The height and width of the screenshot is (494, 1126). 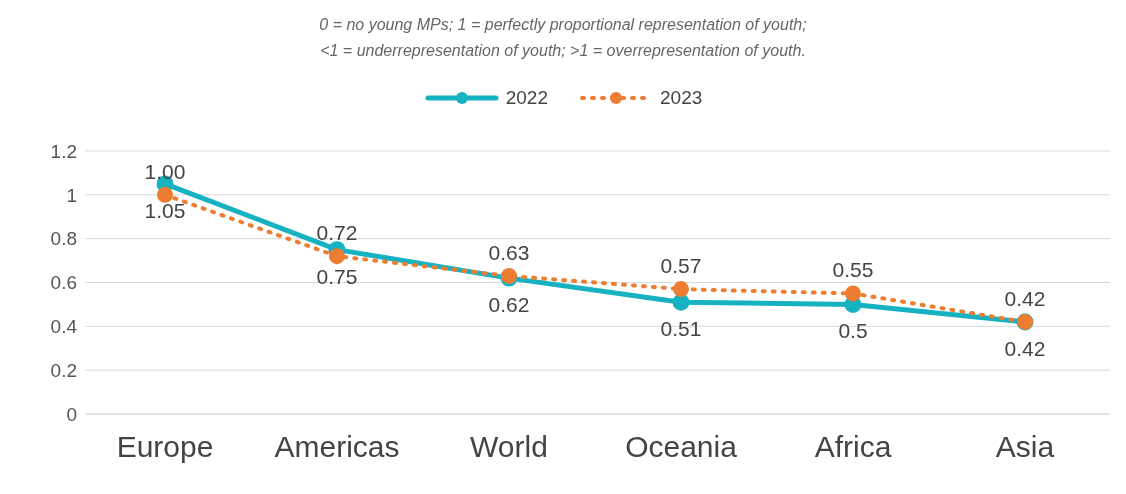 What do you see at coordinates (853, 331) in the screenshot?
I see `data-label: 0.5` at bounding box center [853, 331].